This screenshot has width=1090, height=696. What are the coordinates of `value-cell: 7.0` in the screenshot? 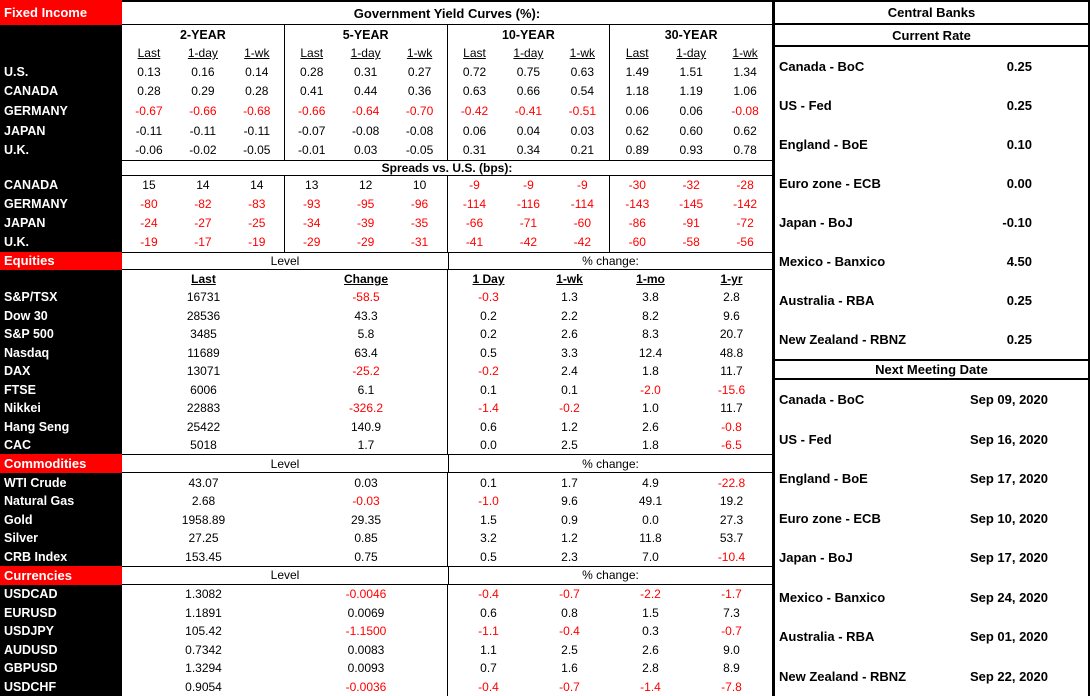 It's located at (650, 556).